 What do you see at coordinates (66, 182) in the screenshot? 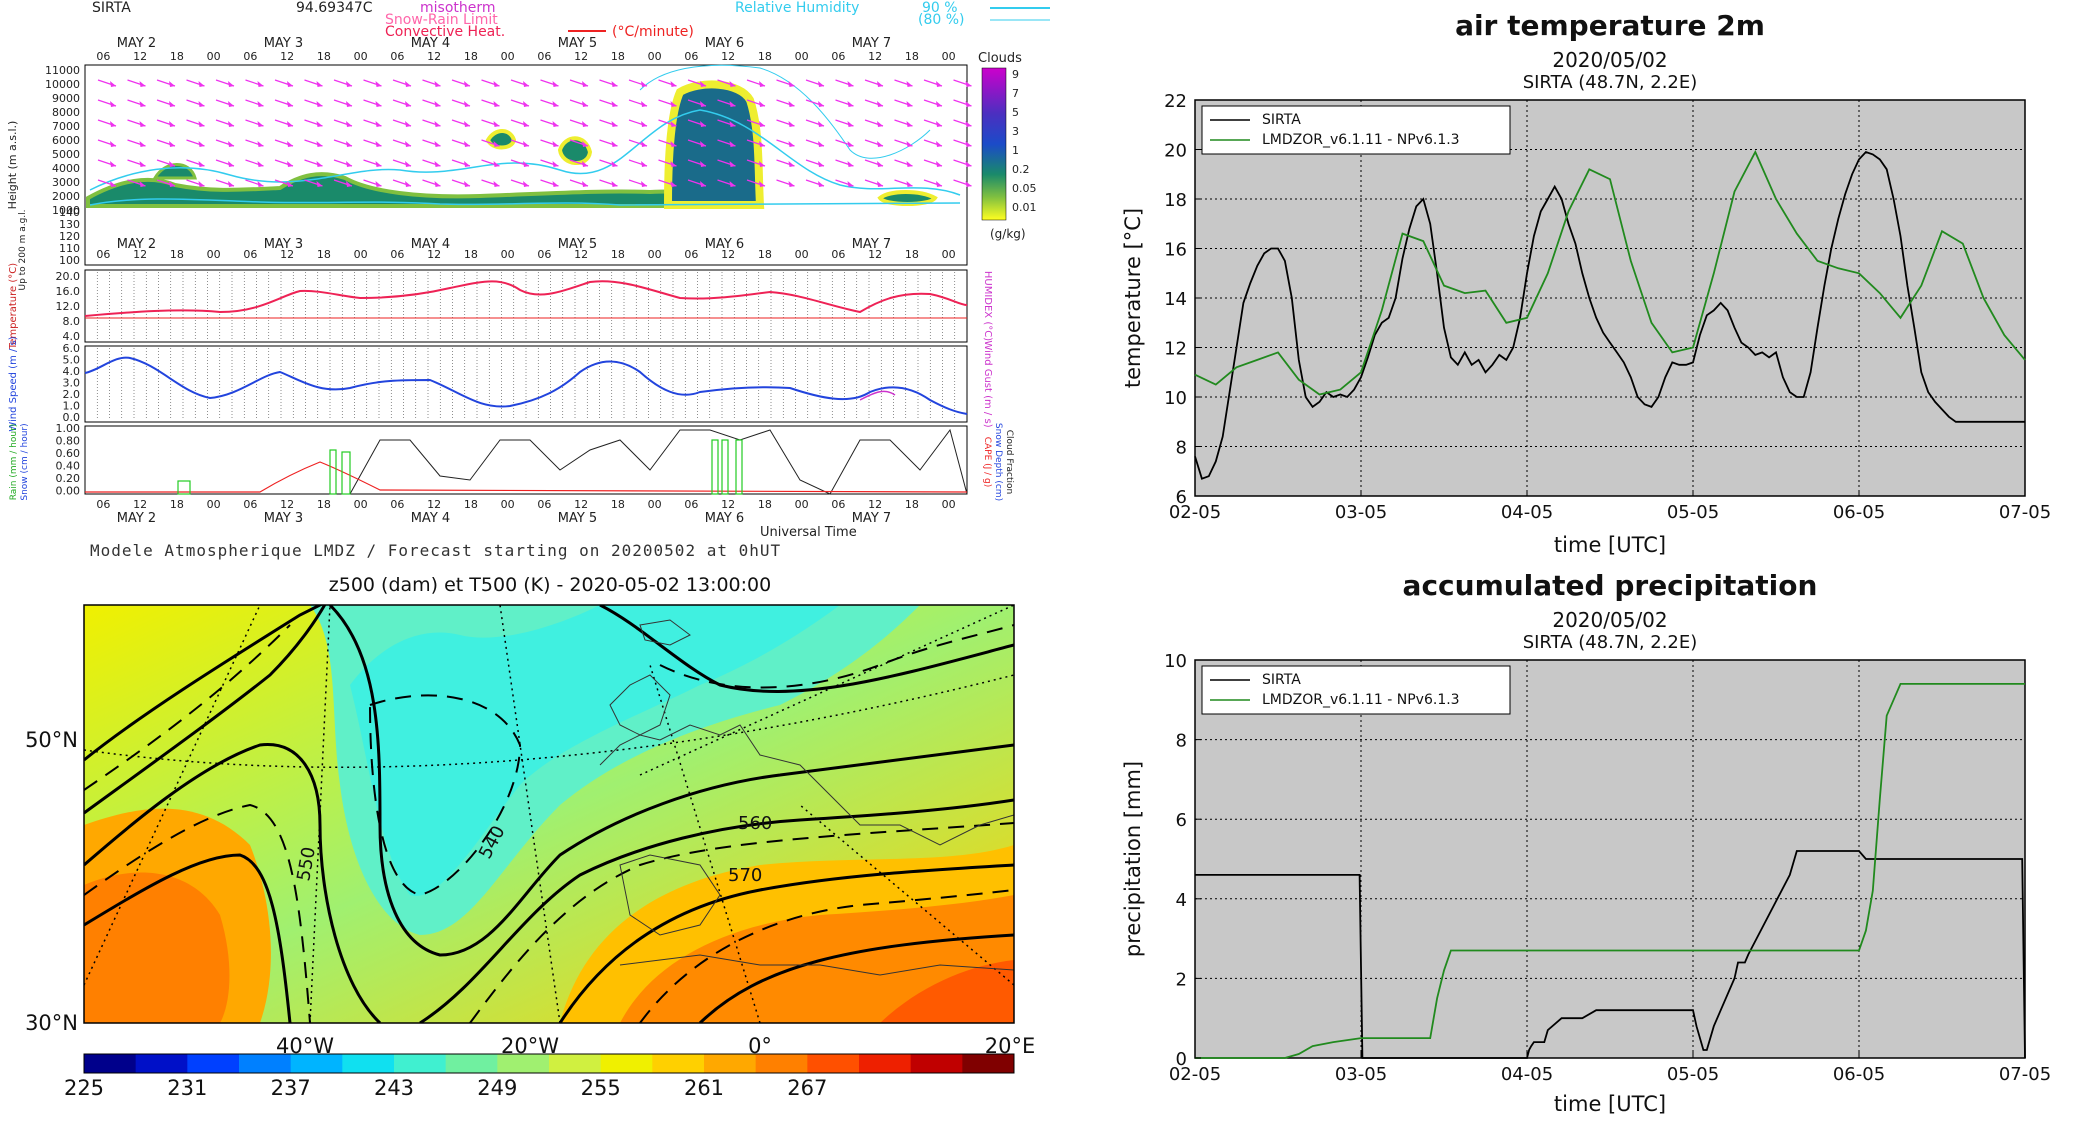
I see `height-tick-label: 3000` at bounding box center [66, 182].